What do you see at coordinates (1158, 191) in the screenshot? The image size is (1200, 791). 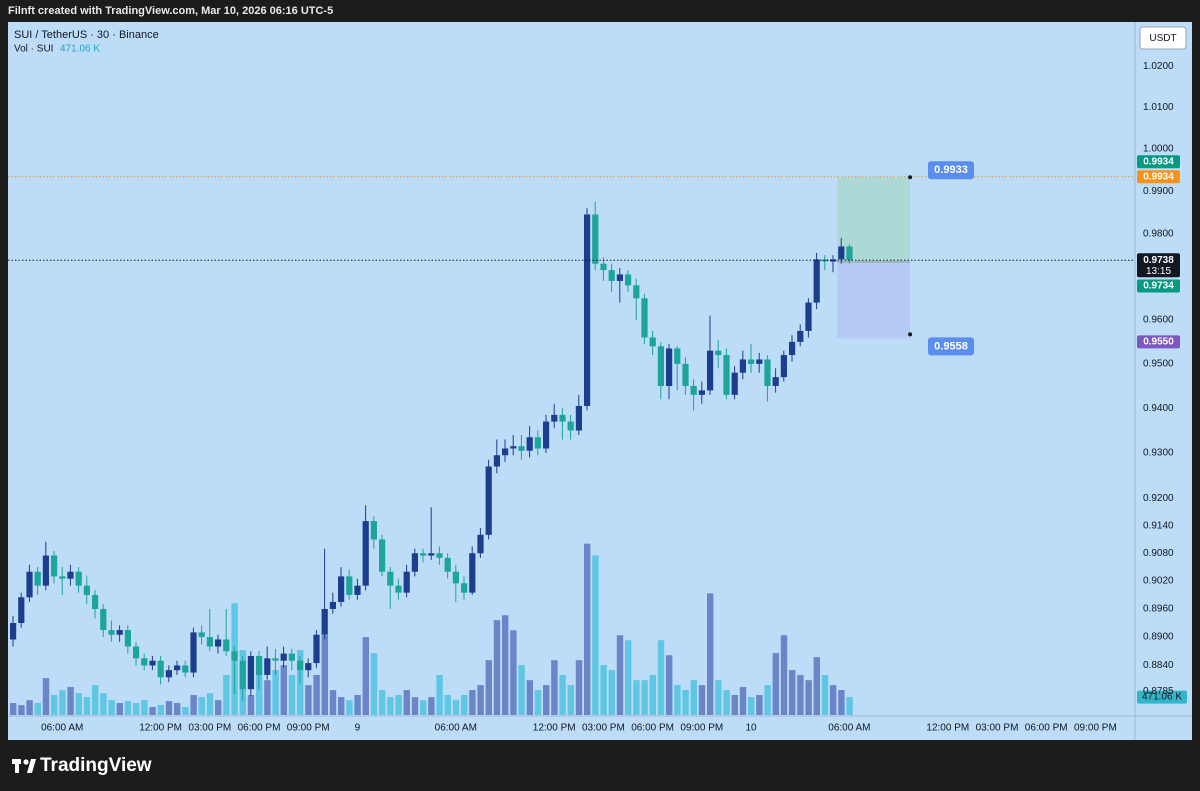 I see `y-tick-label: 0.9900` at bounding box center [1158, 191].